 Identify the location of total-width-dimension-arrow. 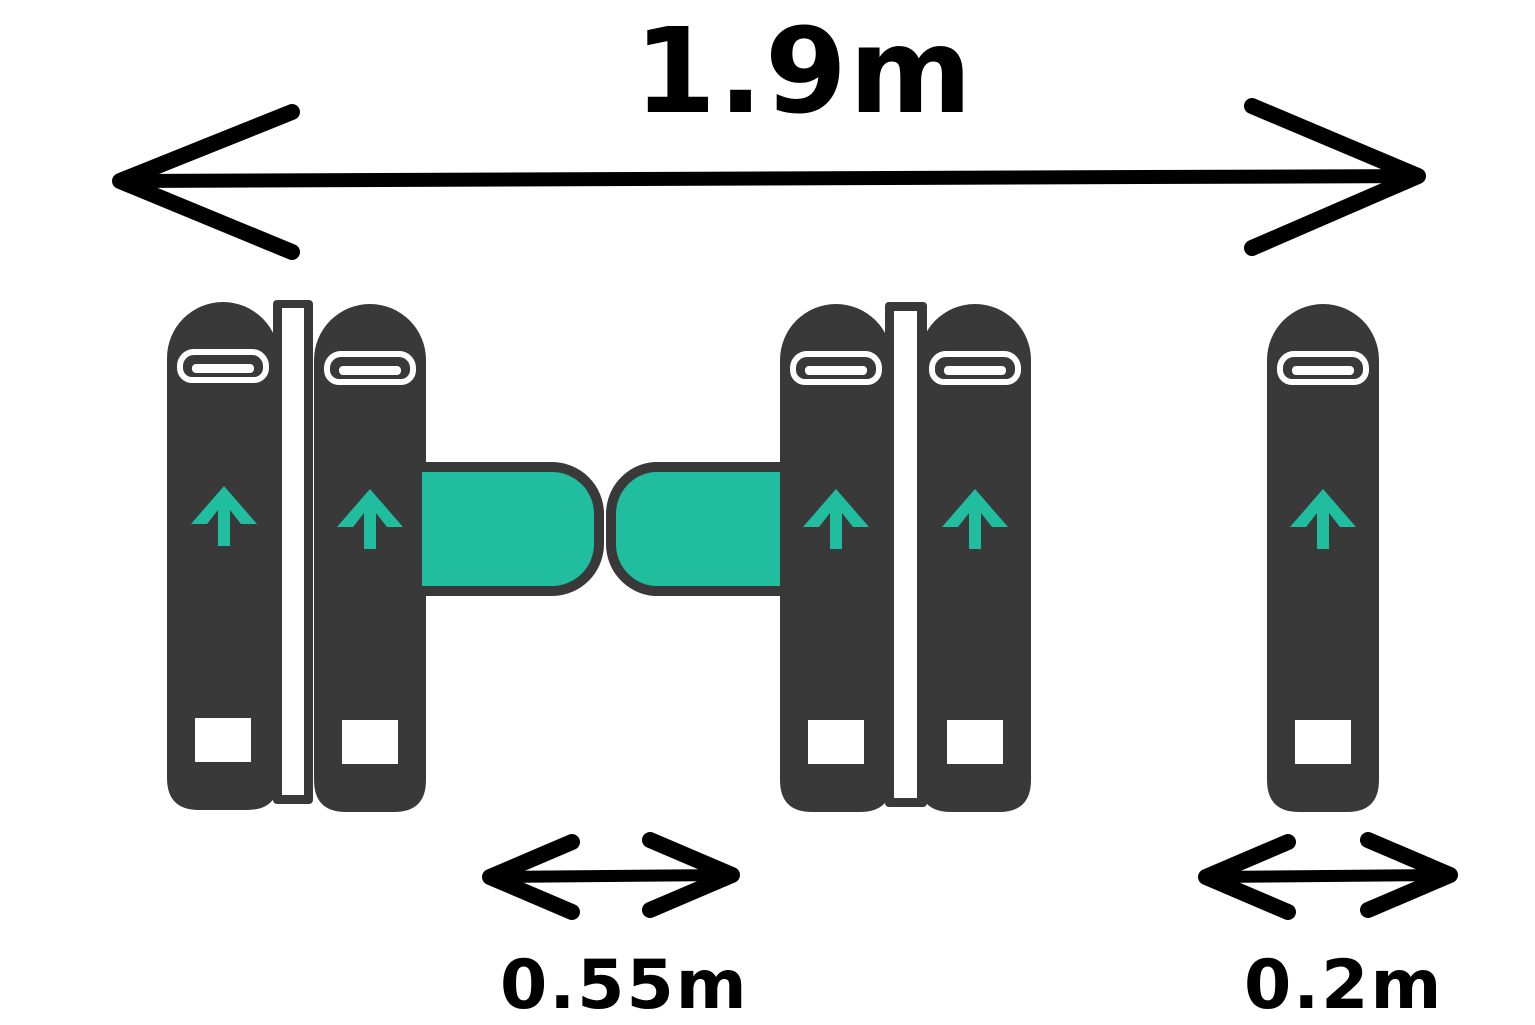
(769, 179).